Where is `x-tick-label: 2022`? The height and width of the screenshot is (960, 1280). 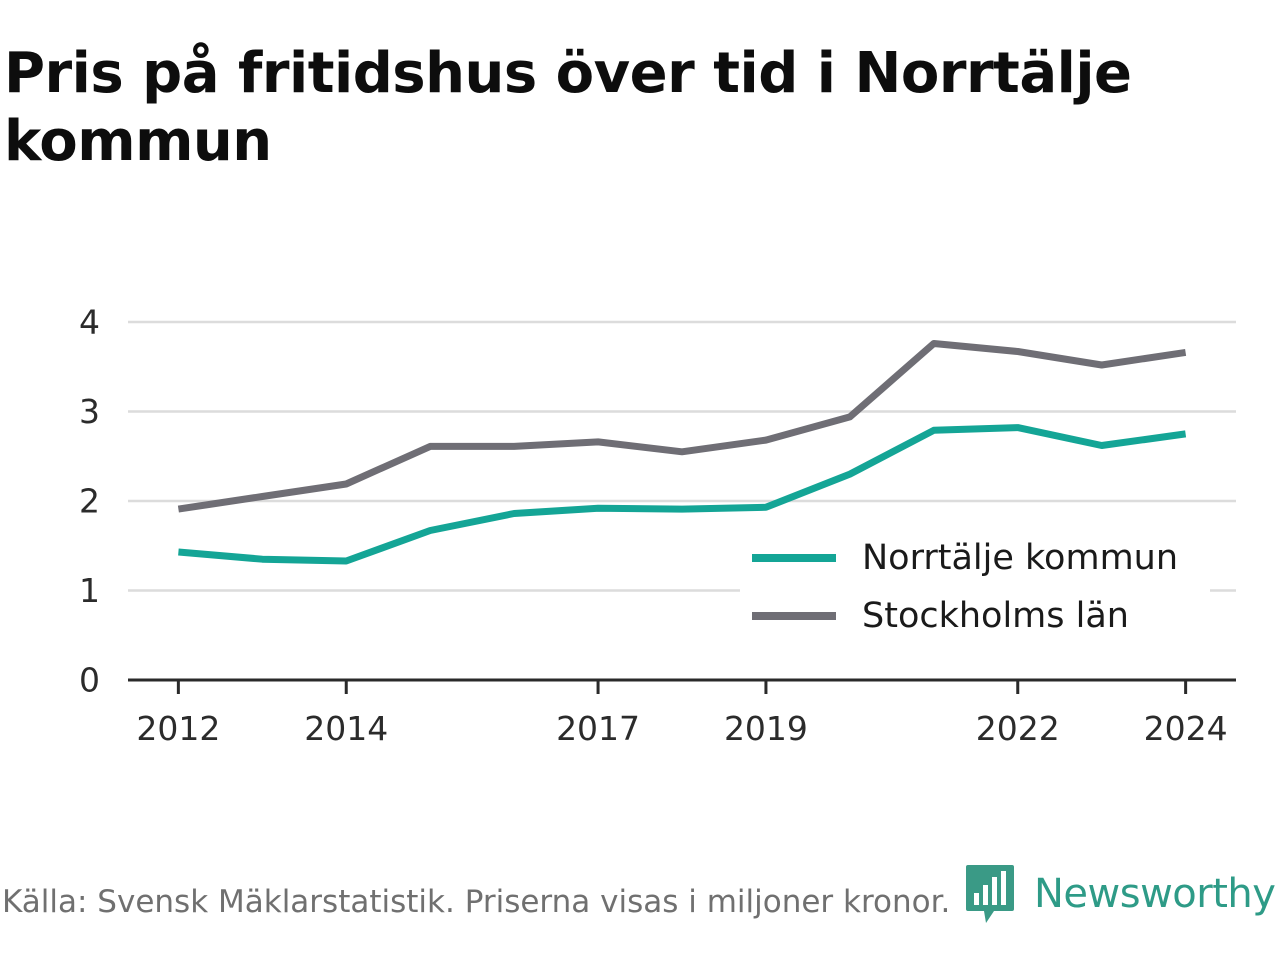 x-tick-label: 2022 is located at coordinates (1018, 728).